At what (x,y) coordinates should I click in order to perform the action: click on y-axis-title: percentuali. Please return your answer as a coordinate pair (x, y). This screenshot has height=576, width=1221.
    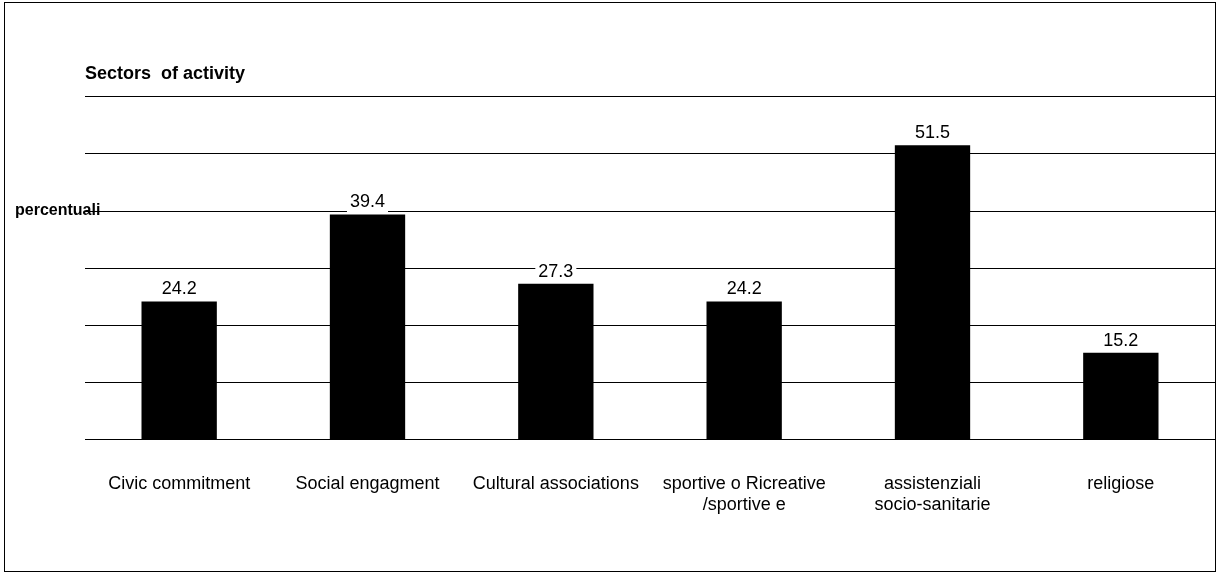
    Looking at the image, I should click on (58, 210).